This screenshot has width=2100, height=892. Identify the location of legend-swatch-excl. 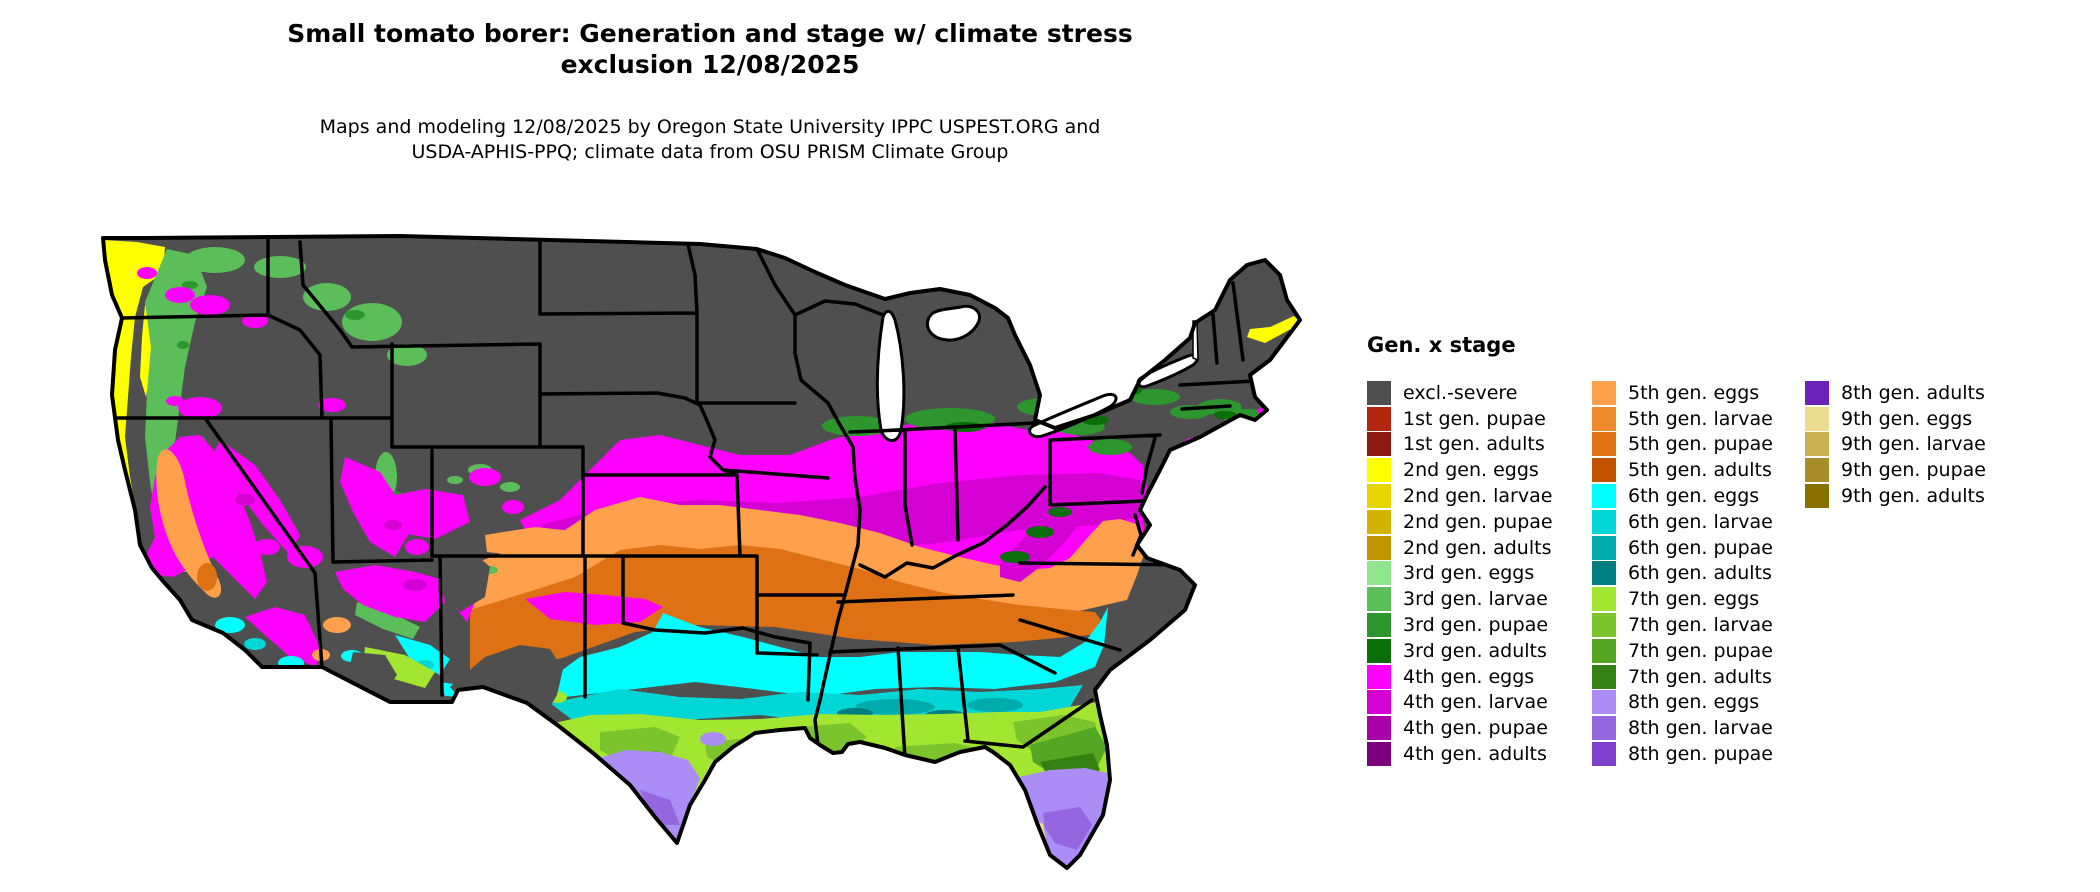
(1379, 392).